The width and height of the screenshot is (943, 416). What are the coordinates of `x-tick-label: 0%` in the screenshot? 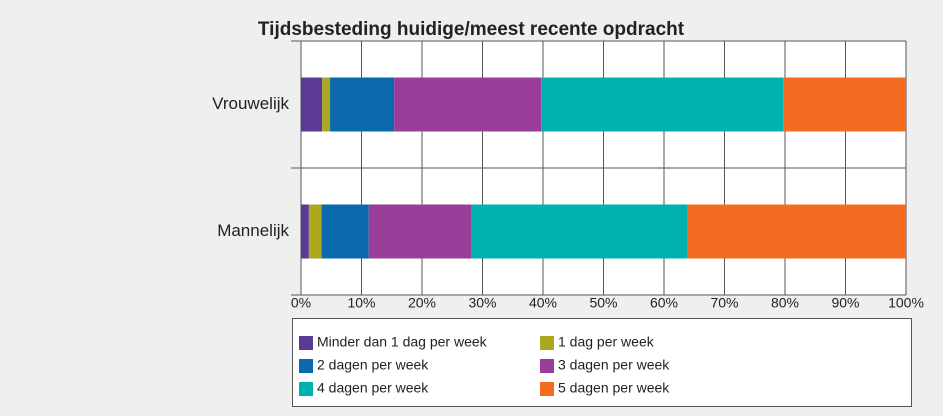 It's located at (301, 303).